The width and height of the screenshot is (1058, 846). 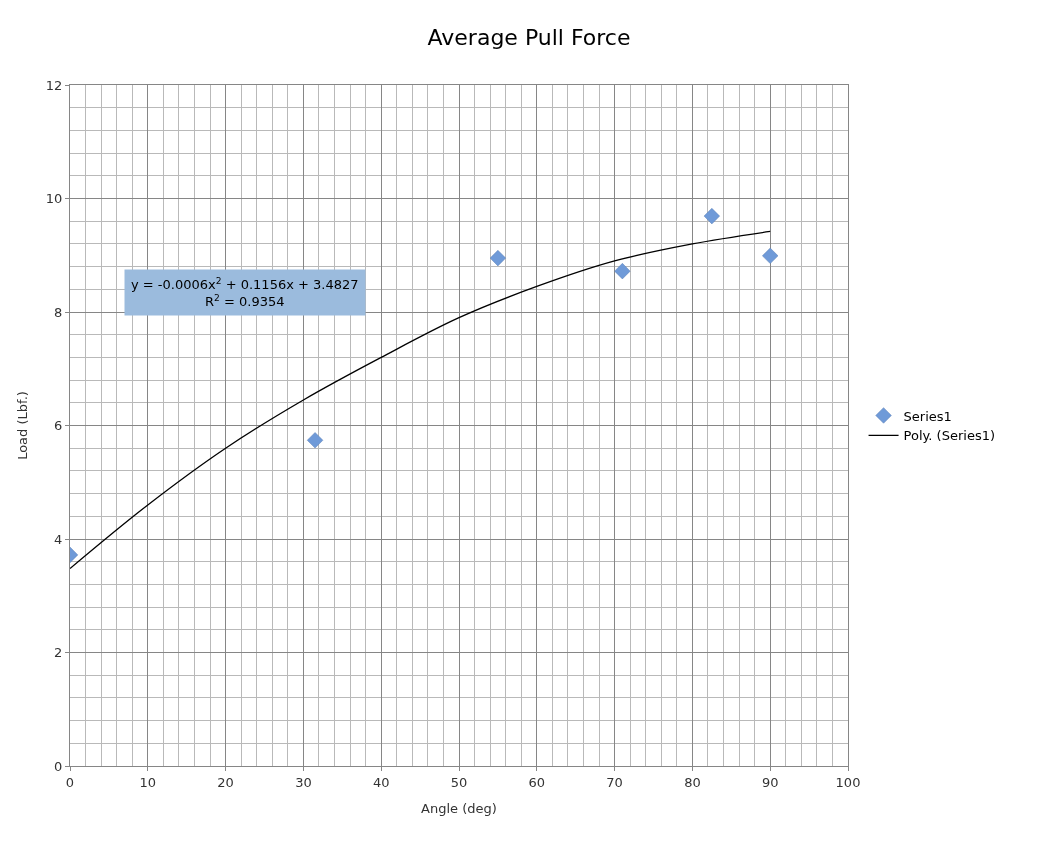 What do you see at coordinates (614, 782) in the screenshot?
I see `x-tick-label: 70` at bounding box center [614, 782].